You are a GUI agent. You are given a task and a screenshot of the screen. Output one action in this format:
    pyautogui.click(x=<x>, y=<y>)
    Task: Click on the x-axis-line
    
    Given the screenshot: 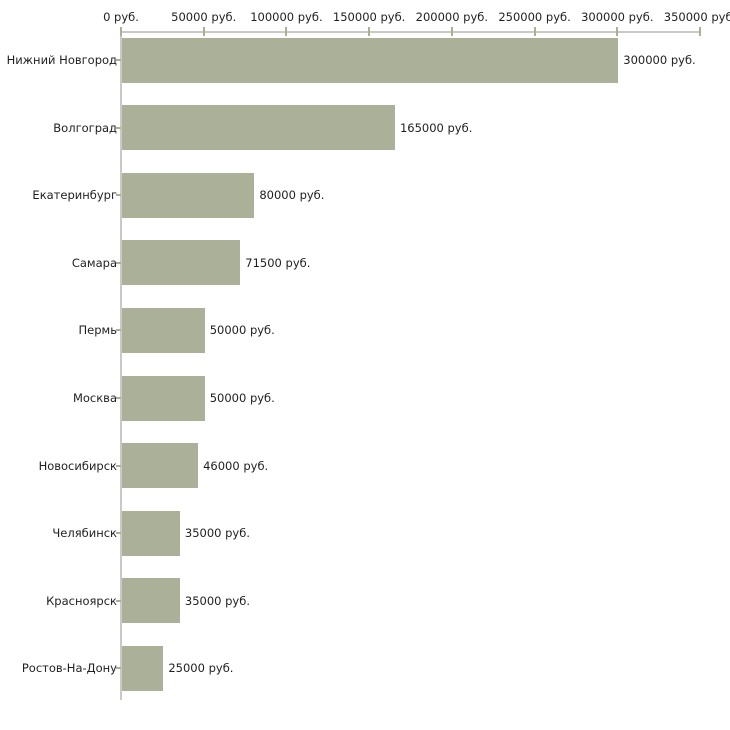 What is the action you would take?
    pyautogui.click(x=410, y=32)
    